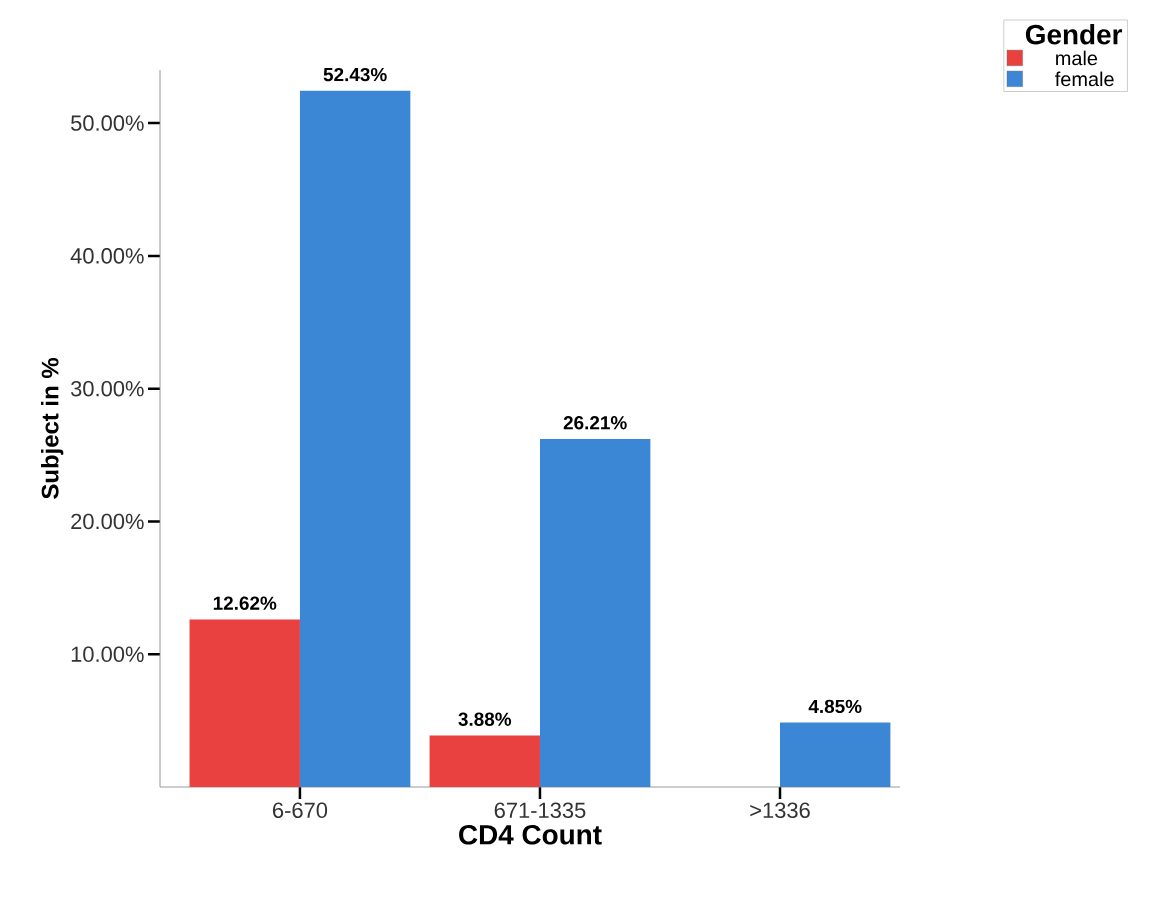  Describe the element at coordinates (107, 256) in the screenshot. I see `y-tick-label: 40.00%` at that location.